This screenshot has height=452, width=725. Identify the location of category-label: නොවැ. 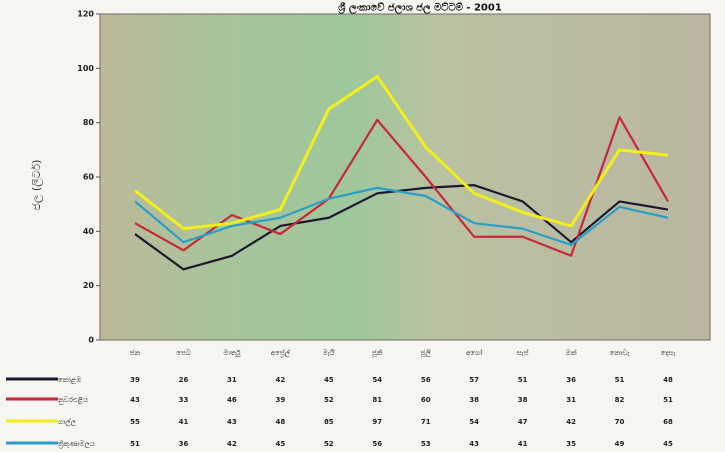
(620, 353).